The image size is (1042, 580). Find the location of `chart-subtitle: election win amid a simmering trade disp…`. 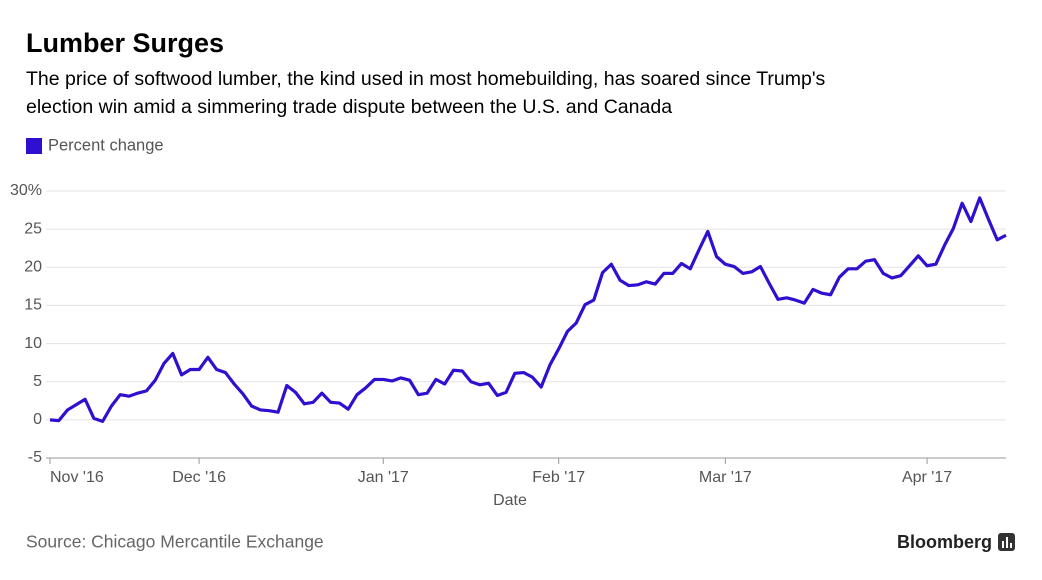

chart-subtitle: election win amid a simmering trade disp… is located at coordinates (349, 107).